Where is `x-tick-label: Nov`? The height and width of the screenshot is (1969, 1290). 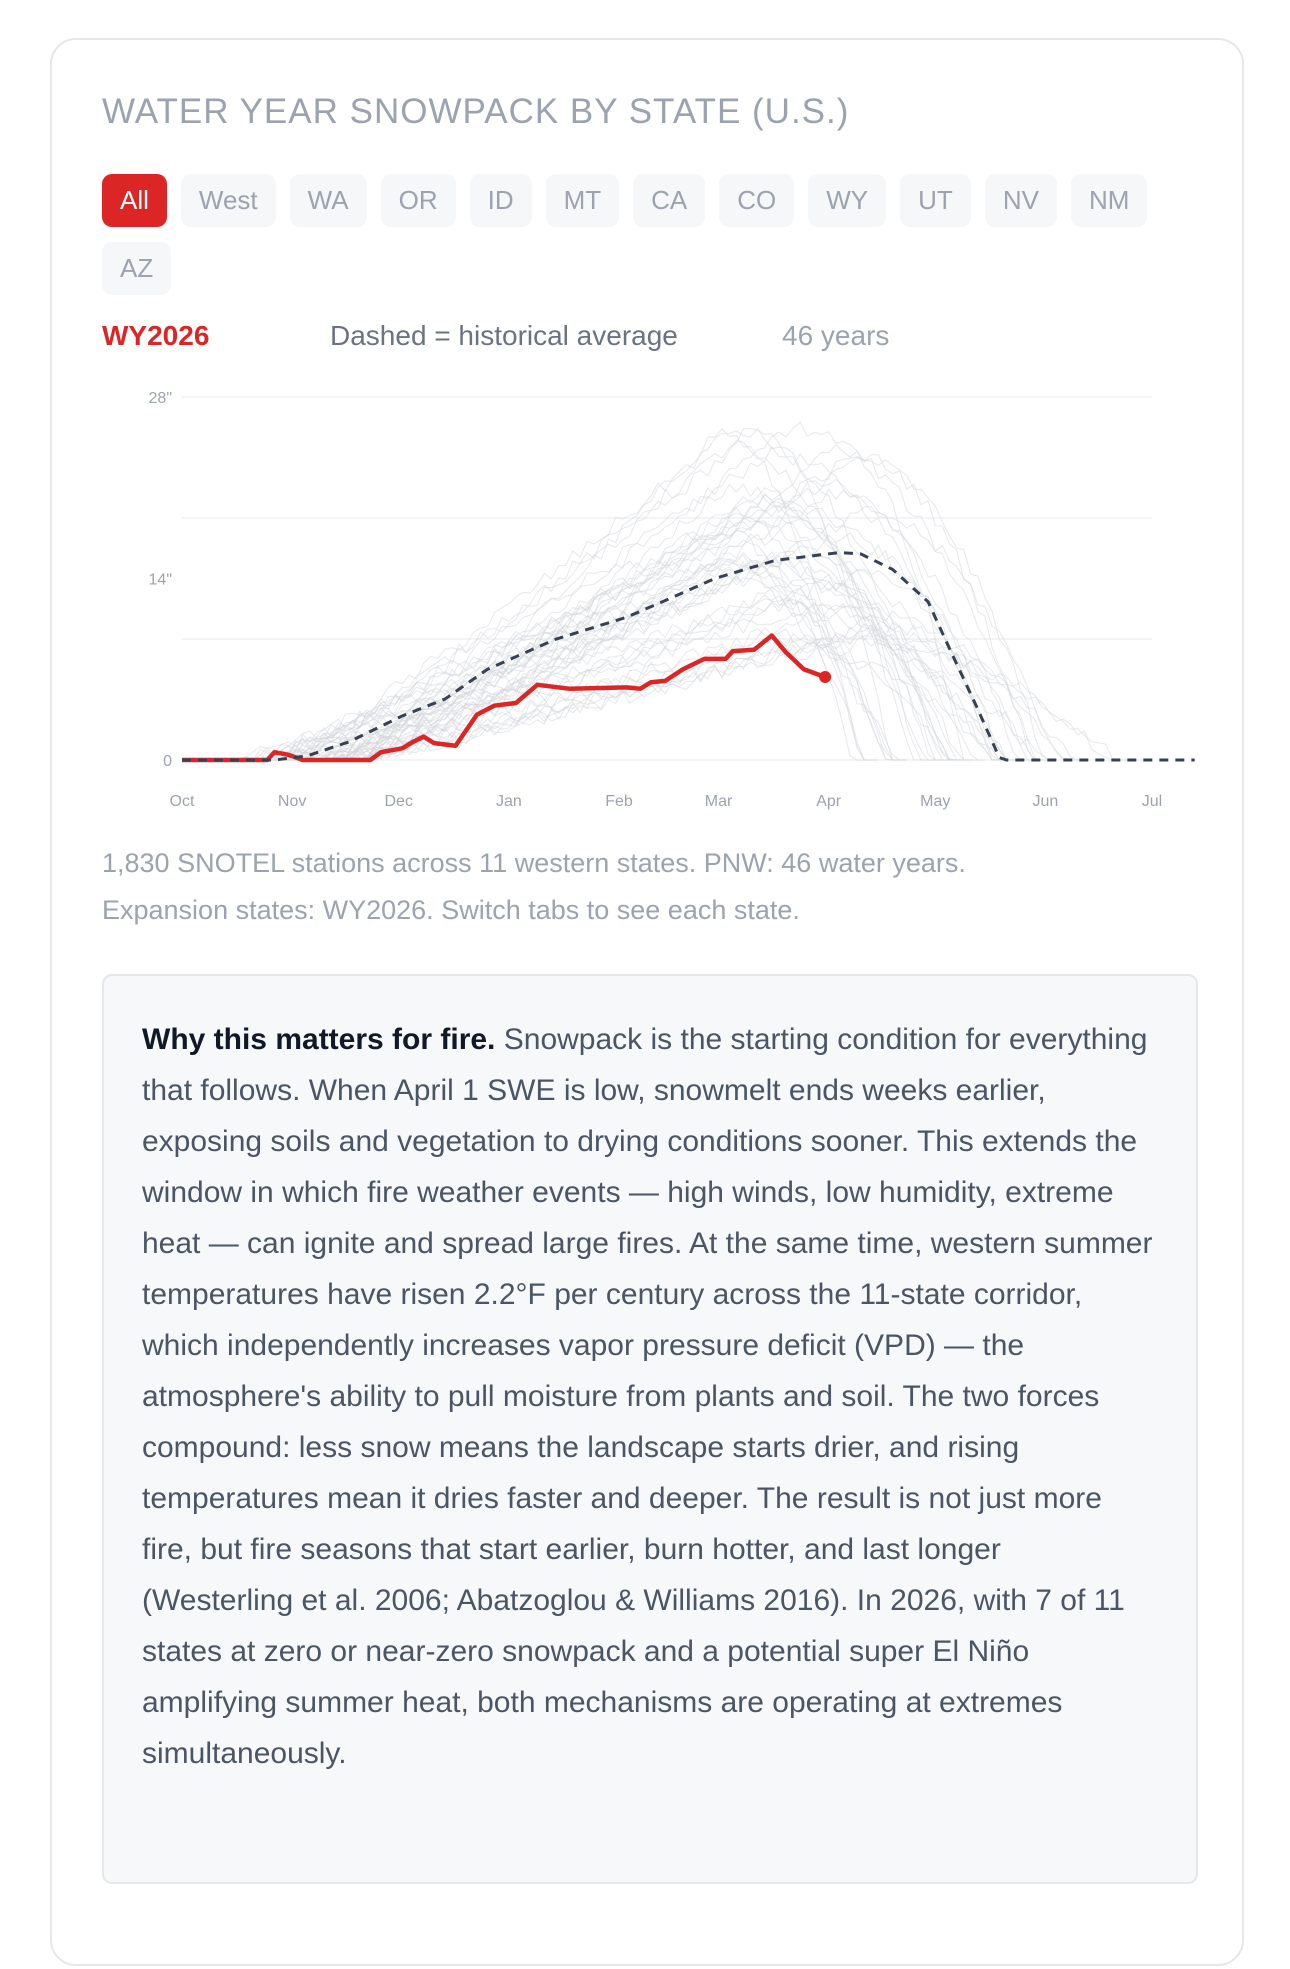
x-tick-label: Nov is located at coordinates (292, 801).